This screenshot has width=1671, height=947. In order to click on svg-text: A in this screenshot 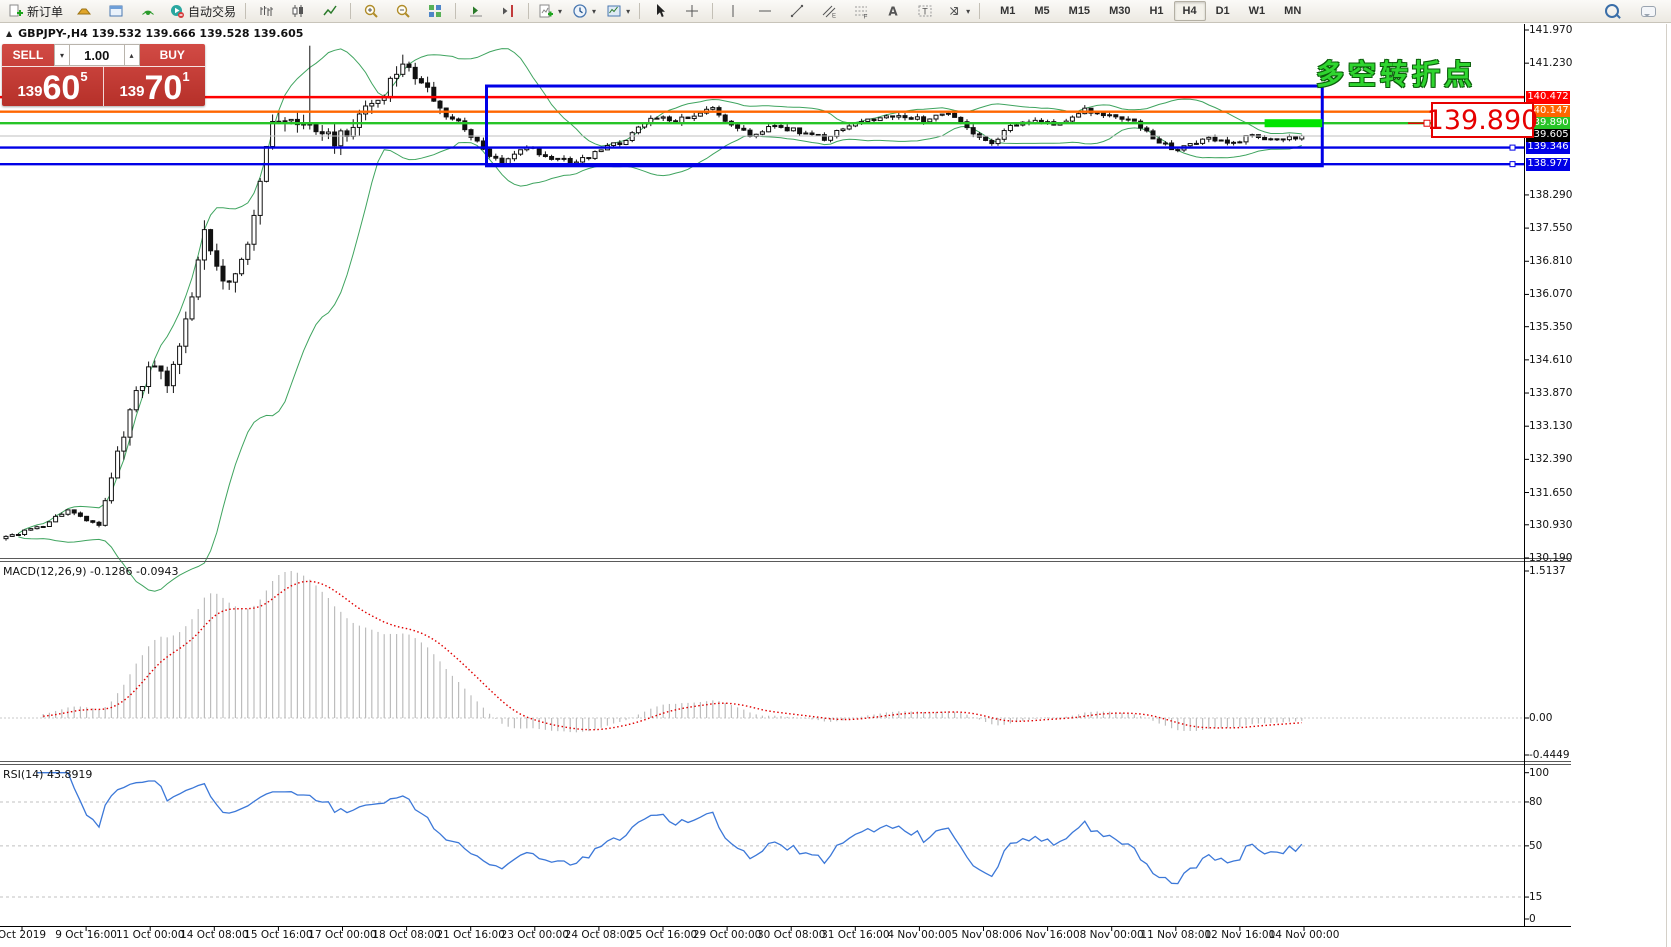, I will do `click(893, 12)`.